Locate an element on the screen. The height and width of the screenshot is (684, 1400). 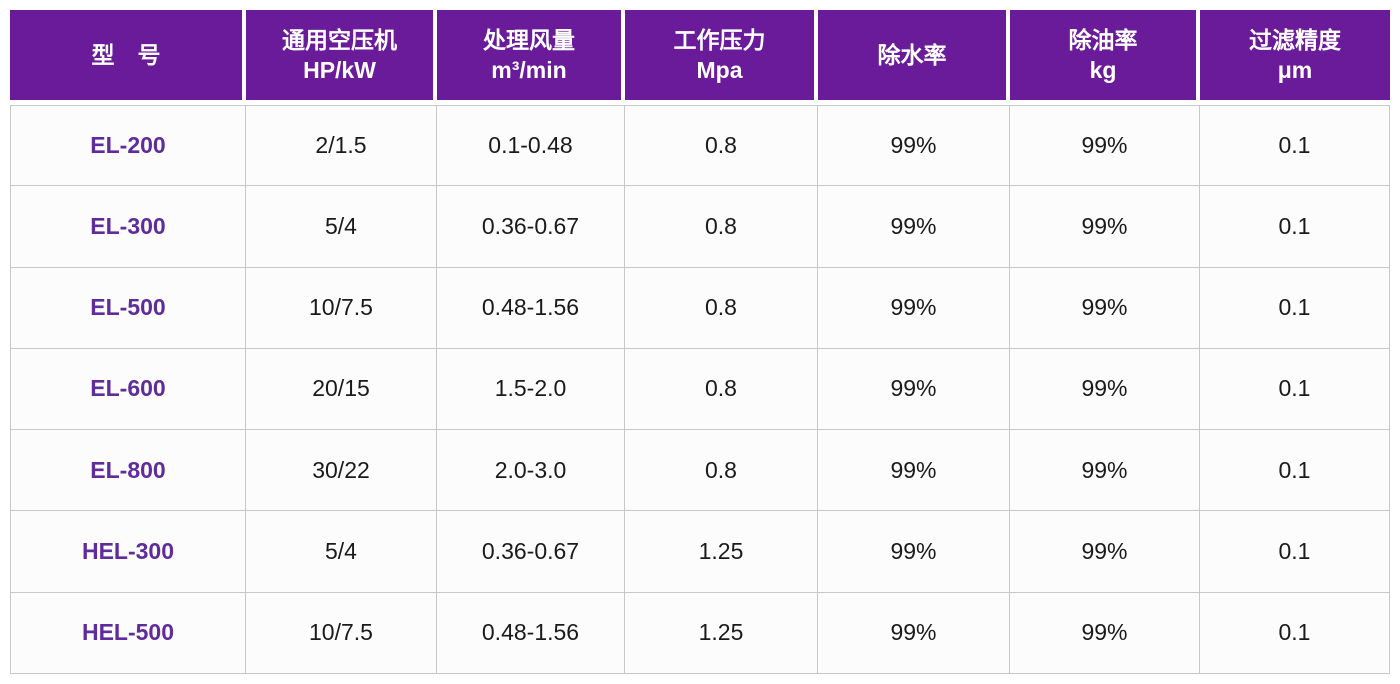
column-header-title: 除水率 is located at coordinates (912, 54).